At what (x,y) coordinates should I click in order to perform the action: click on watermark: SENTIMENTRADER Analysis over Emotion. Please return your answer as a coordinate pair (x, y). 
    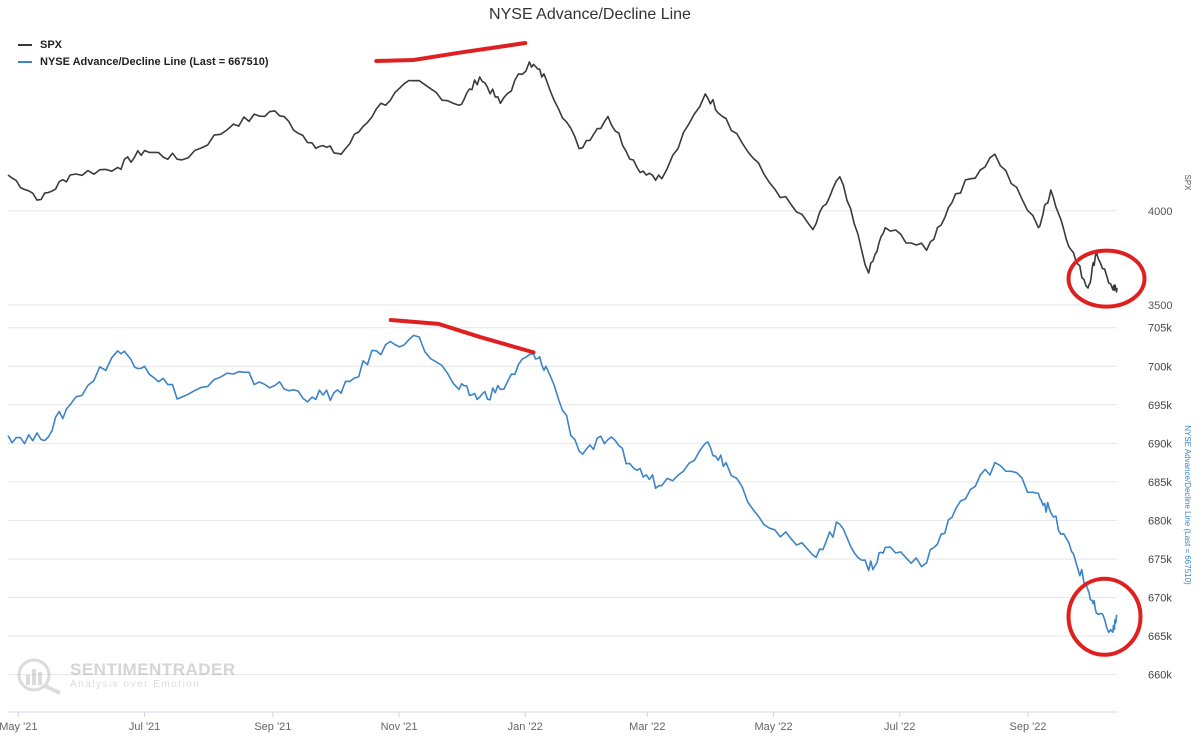
    Looking at the image, I should click on (125, 675).